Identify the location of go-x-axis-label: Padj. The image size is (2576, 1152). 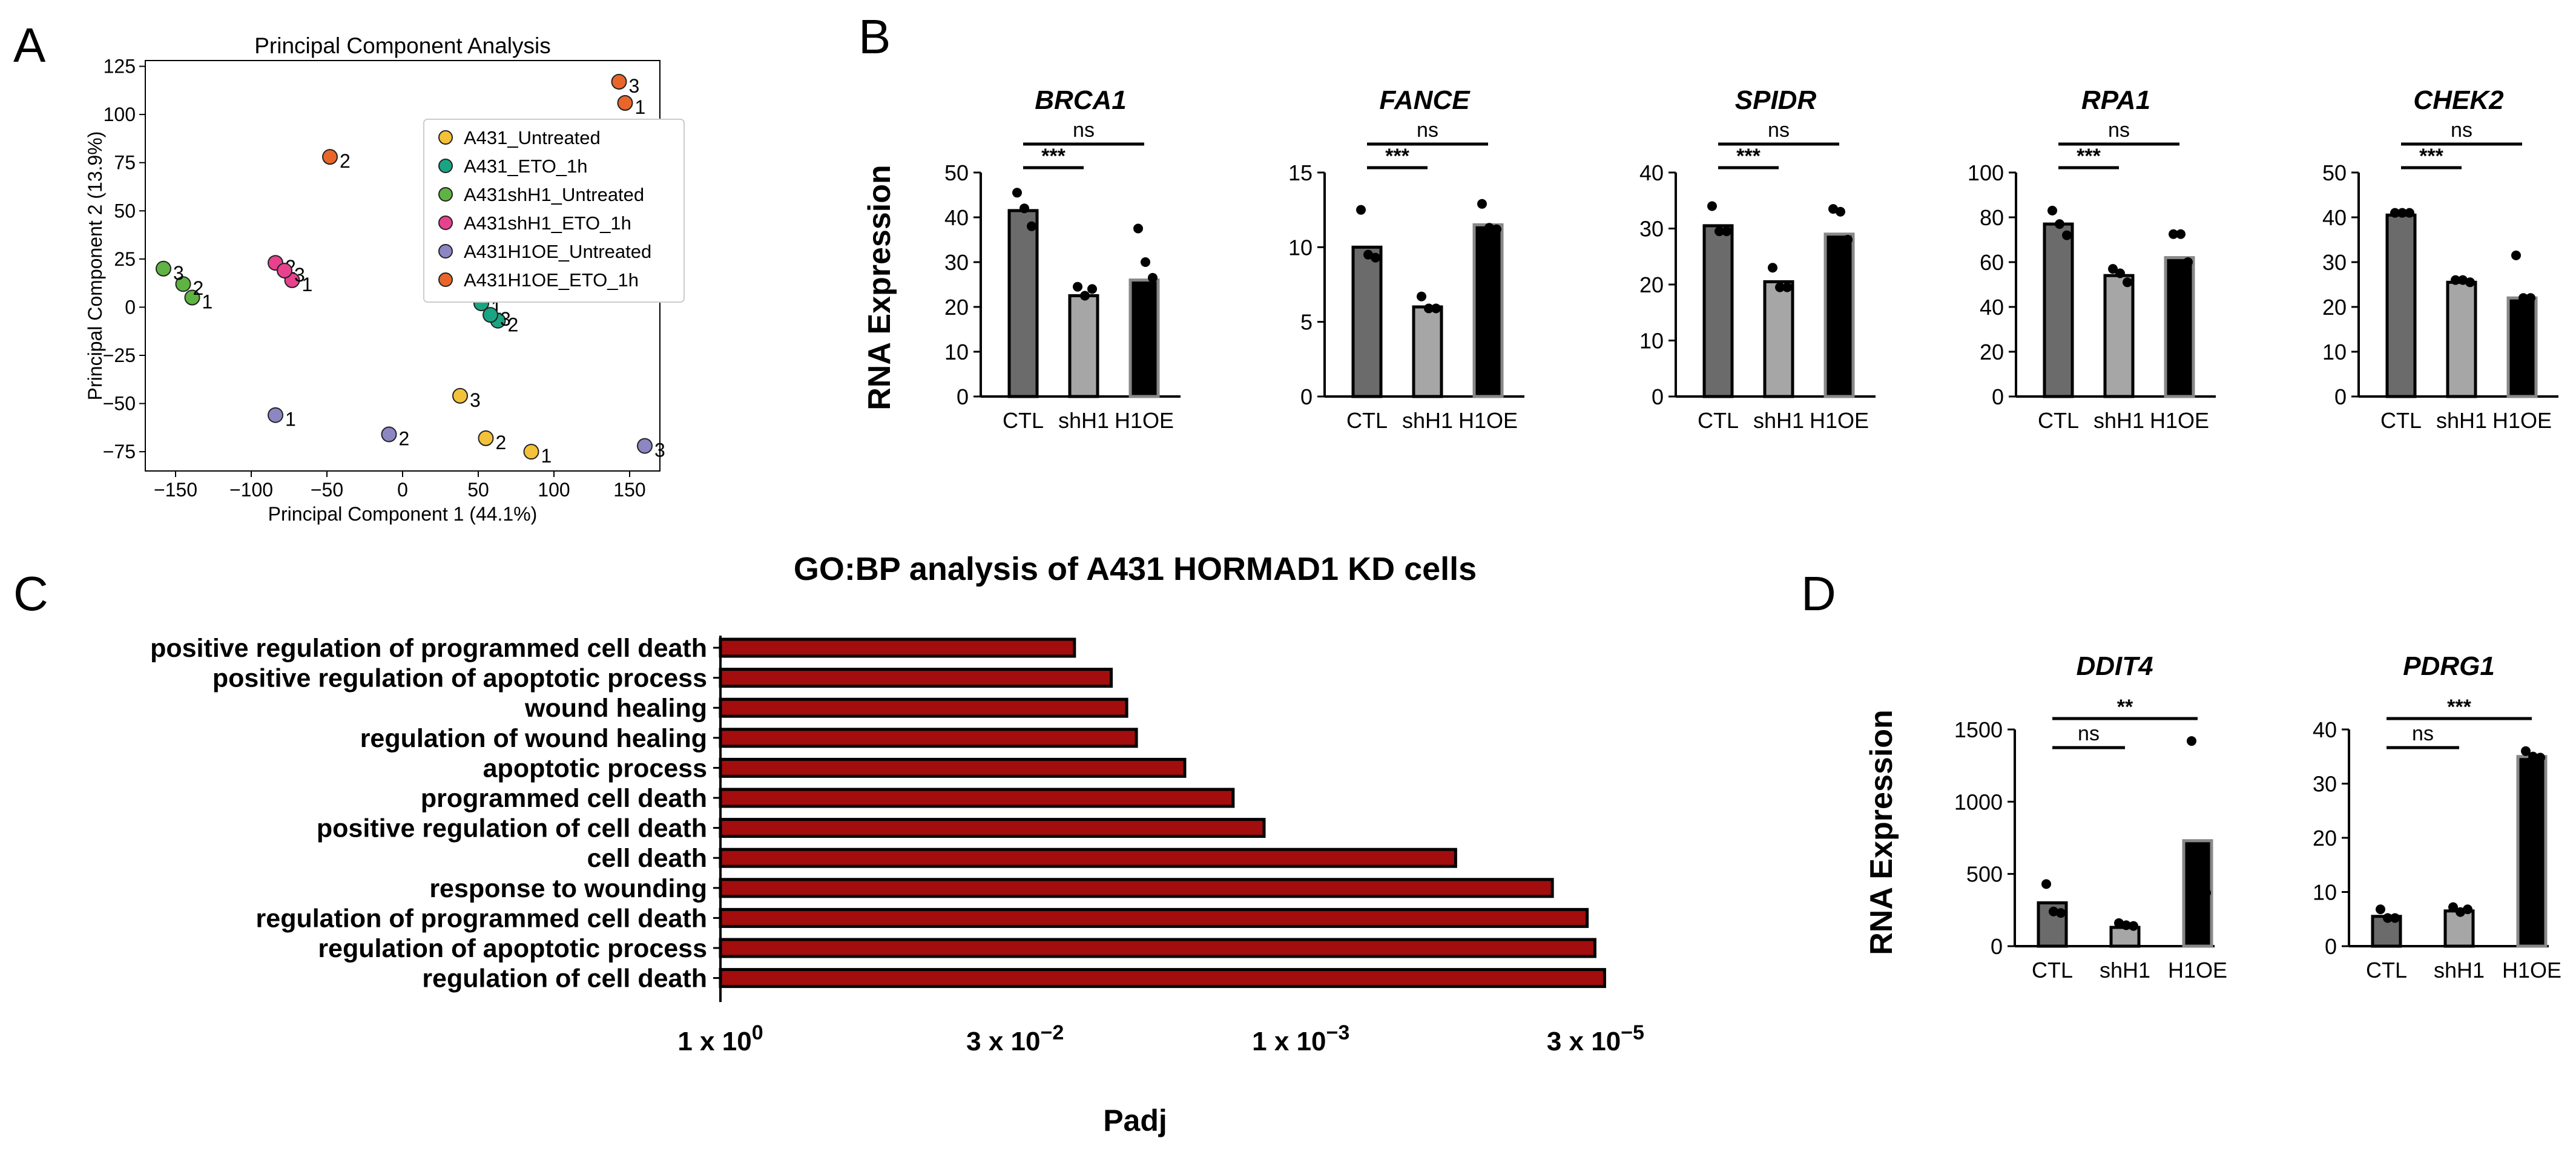
(1135, 1120).